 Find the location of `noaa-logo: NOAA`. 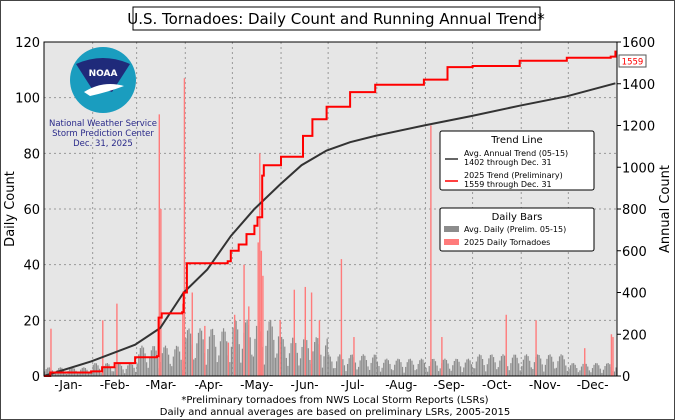

noaa-logo: NOAA is located at coordinates (103, 80).